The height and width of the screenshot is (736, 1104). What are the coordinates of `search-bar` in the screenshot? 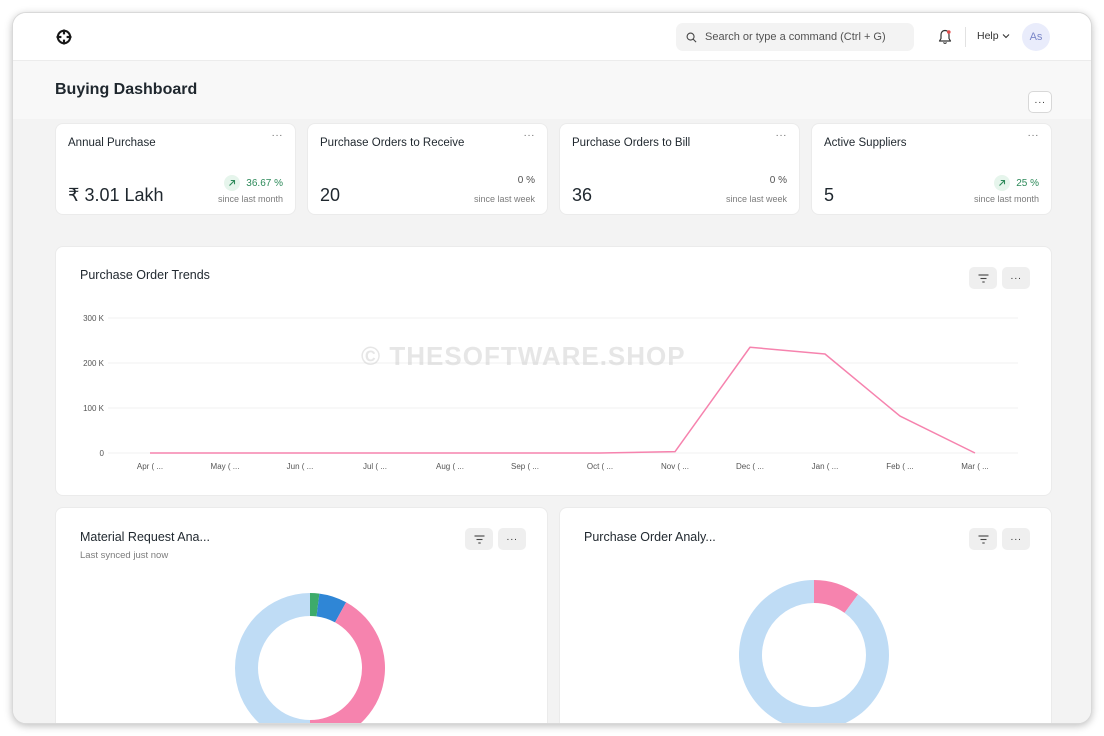 It's located at (795, 37).